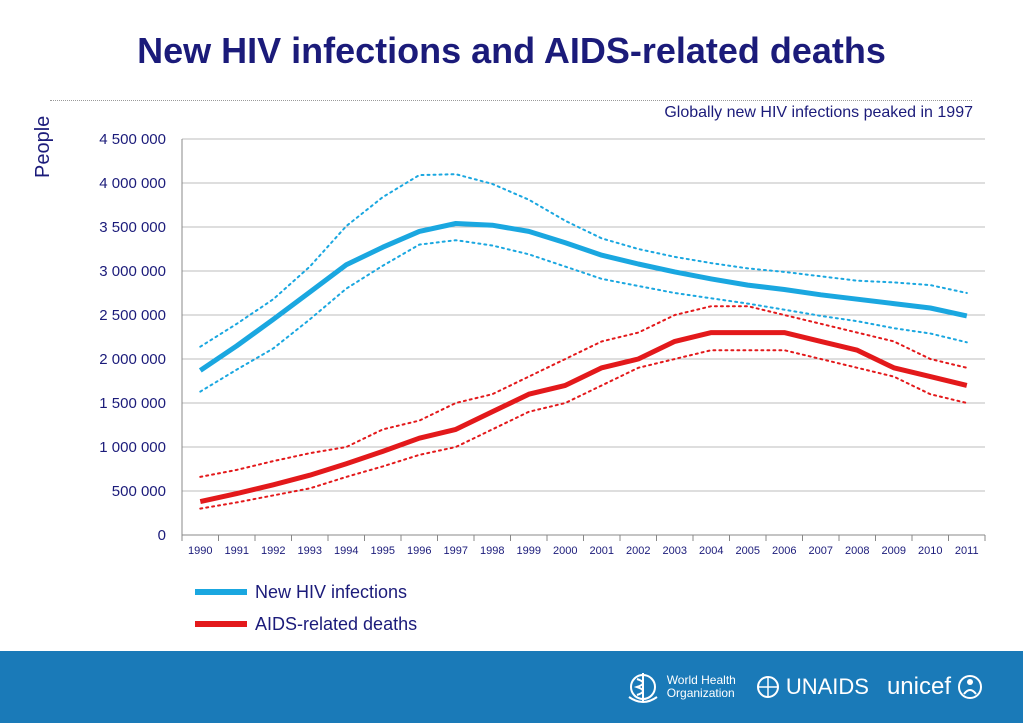 The image size is (1023, 723). Describe the element at coordinates (643, 688) in the screenshot. I see `who-emblem-icon` at that location.